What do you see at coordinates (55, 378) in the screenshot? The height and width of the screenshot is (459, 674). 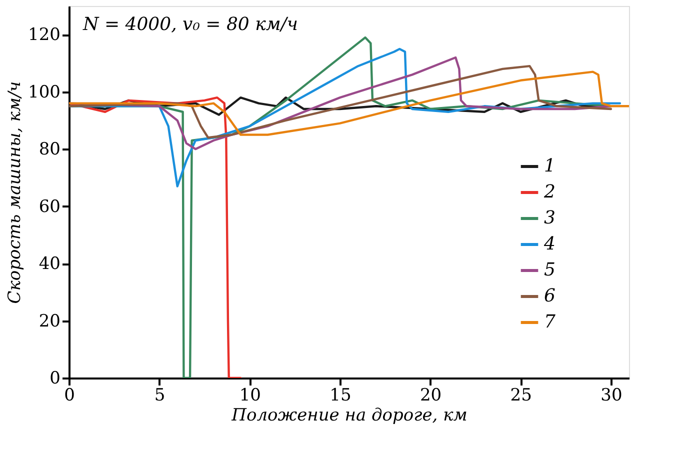 I see `y-tick-label: 0` at bounding box center [55, 378].